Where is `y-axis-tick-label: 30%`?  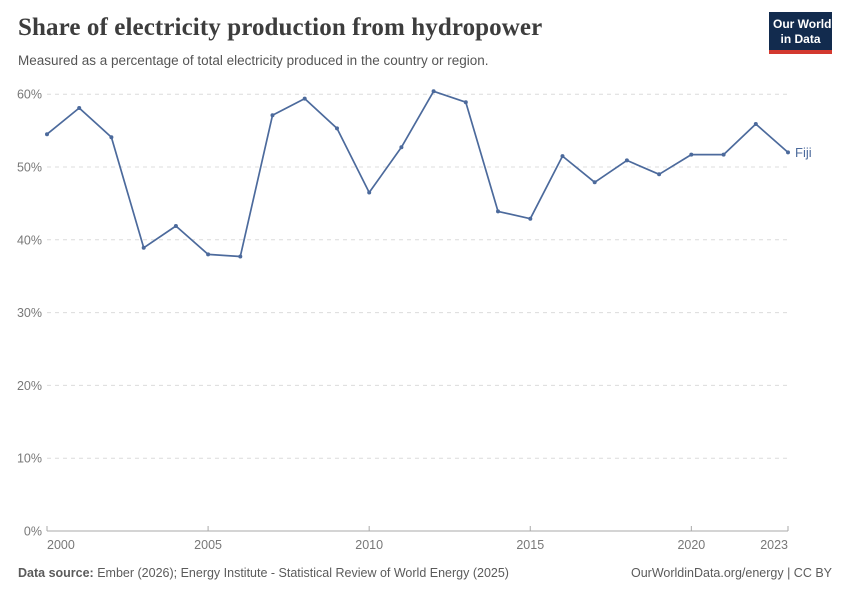
y-axis-tick-label: 30% is located at coordinates (29, 313).